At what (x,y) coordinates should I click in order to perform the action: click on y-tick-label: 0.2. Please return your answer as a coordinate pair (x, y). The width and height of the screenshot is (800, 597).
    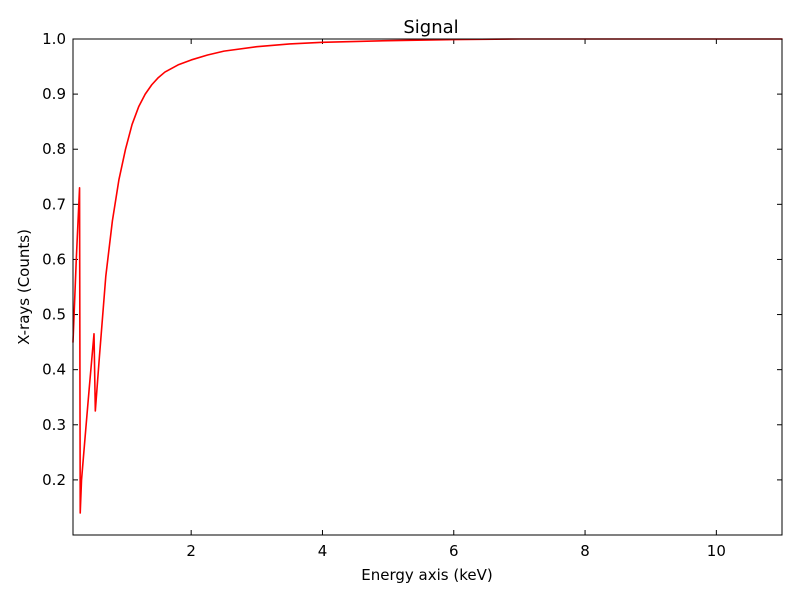
    Looking at the image, I should click on (54, 480).